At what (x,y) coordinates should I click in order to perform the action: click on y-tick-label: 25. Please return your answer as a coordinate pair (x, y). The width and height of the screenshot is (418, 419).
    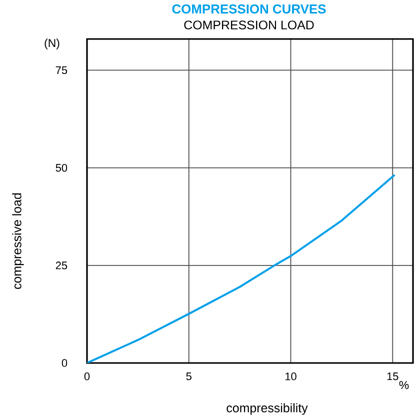
    Looking at the image, I should click on (62, 266).